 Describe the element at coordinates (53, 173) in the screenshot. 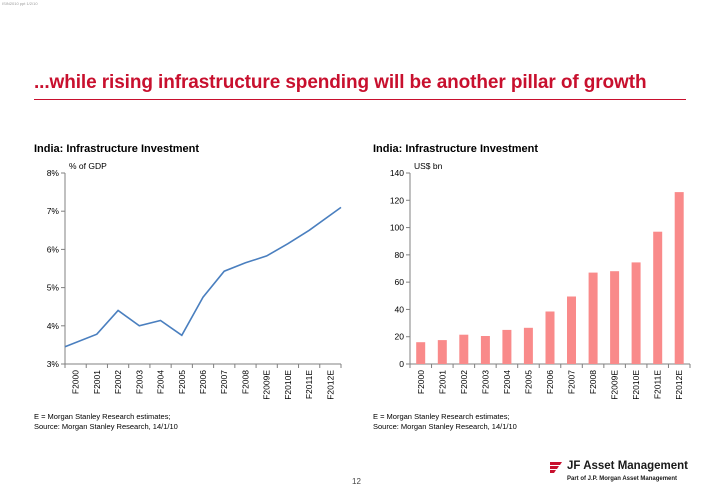

I see `gdp-y-tick-label: 8%` at that location.